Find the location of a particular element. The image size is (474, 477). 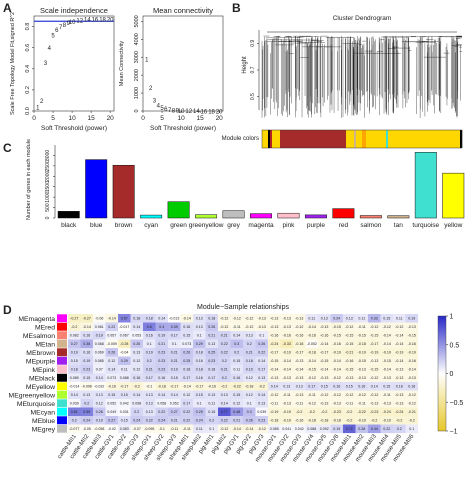

cell-value: 0.14 is located at coordinates (136, 395).